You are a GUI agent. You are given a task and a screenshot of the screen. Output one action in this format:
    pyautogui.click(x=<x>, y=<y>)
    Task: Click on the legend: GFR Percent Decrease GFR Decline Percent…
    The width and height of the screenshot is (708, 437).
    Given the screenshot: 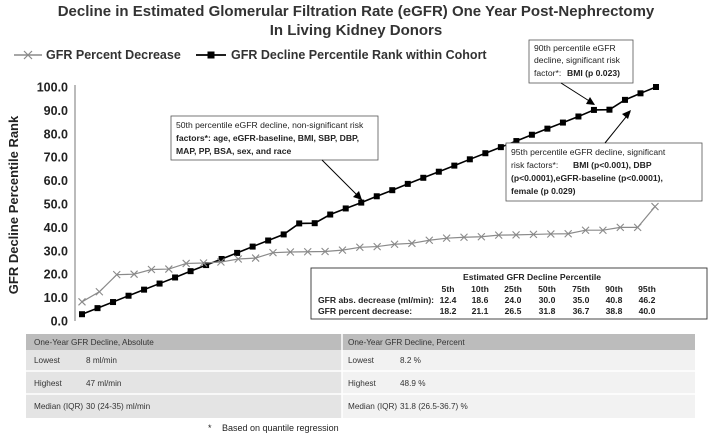 What is the action you would take?
    pyautogui.click(x=250, y=55)
    